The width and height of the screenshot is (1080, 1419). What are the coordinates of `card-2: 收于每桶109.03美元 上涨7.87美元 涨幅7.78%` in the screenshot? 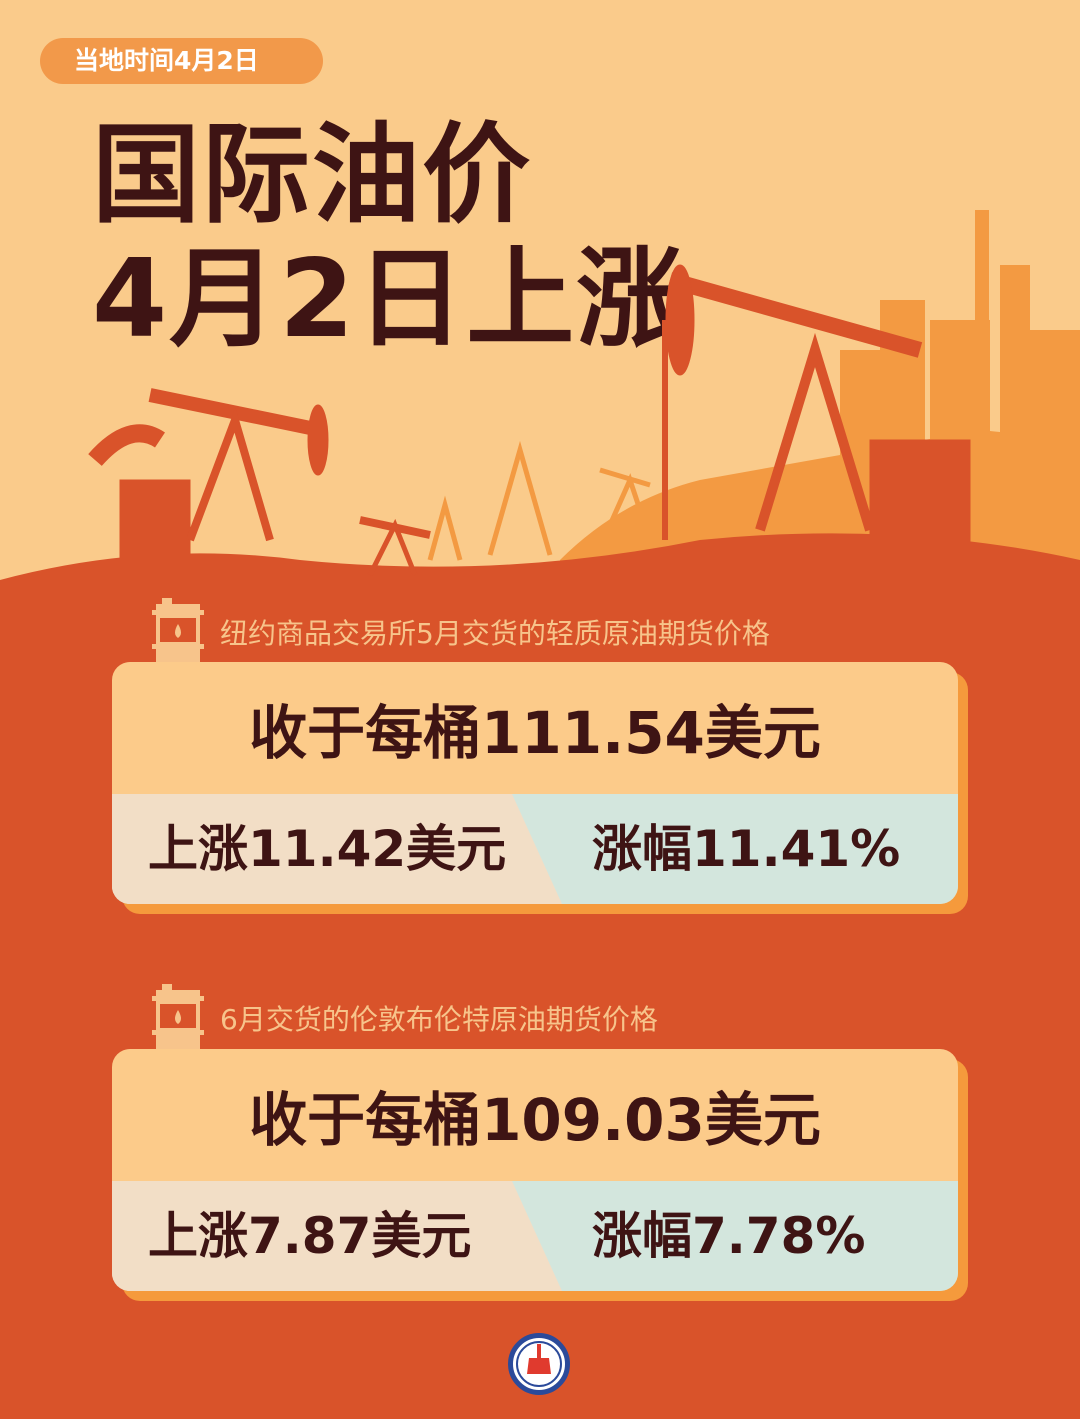 It's located at (535, 1170).